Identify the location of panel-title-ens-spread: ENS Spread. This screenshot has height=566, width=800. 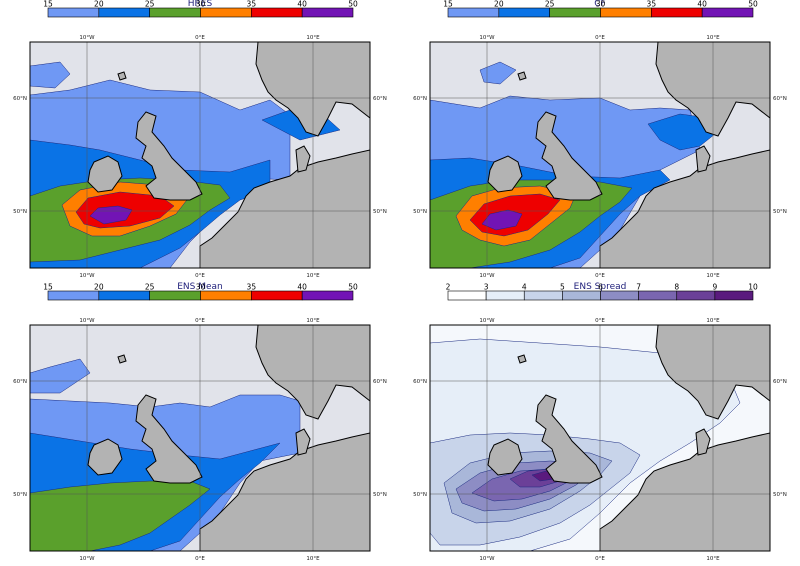
(600, 287).